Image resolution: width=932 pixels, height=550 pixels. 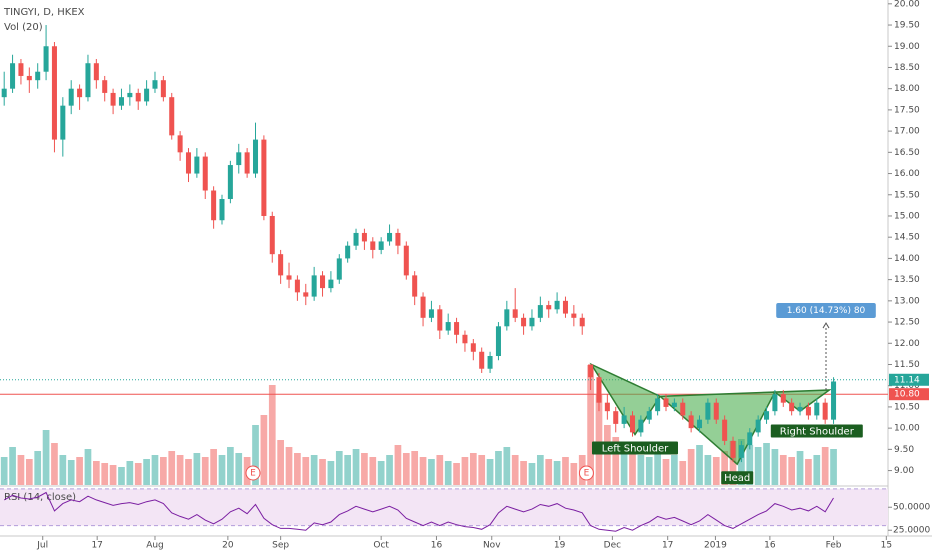 What do you see at coordinates (737, 478) in the screenshot?
I see `pattern-label: Head` at bounding box center [737, 478].